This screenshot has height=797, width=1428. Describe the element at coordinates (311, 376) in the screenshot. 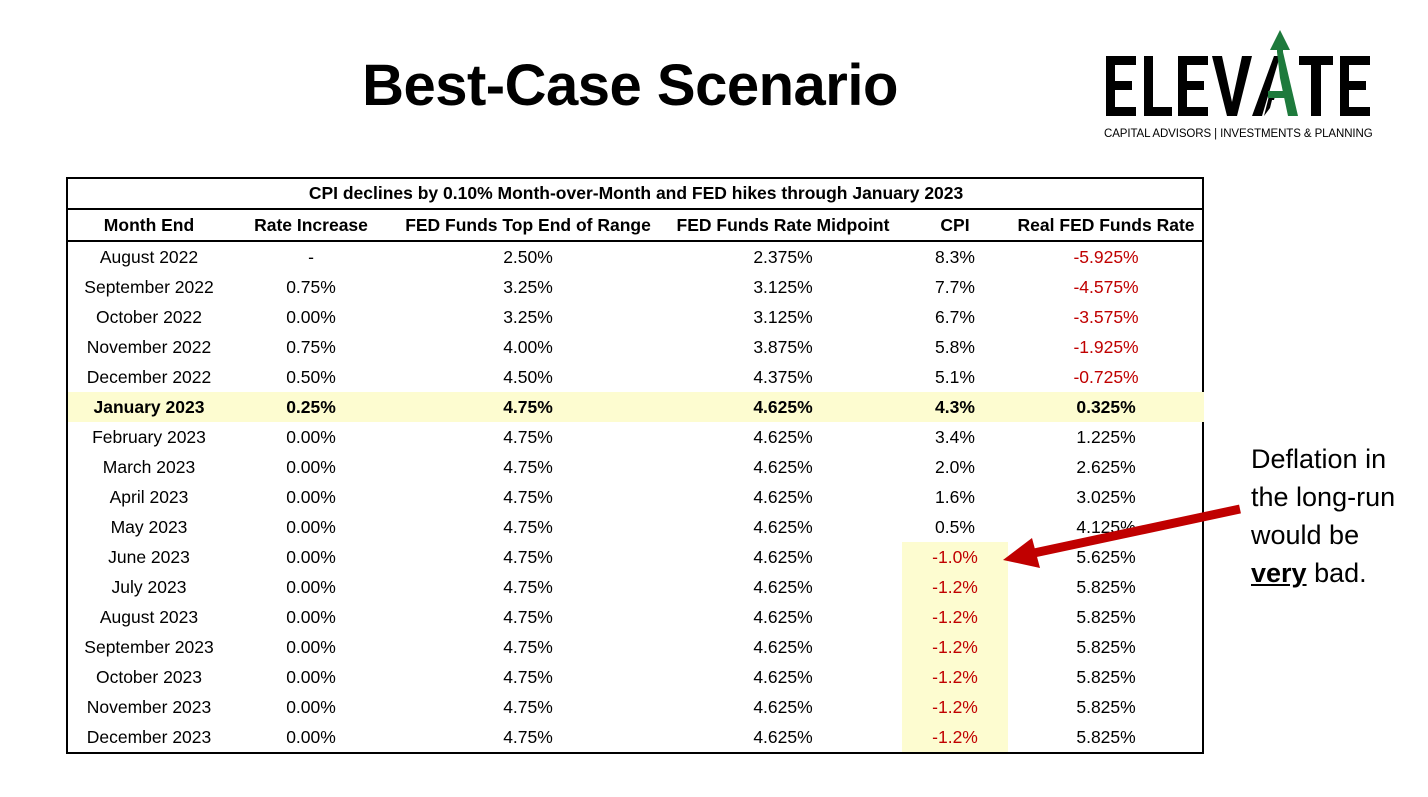

I see `cell-rate-increase: 0.50%` at that location.